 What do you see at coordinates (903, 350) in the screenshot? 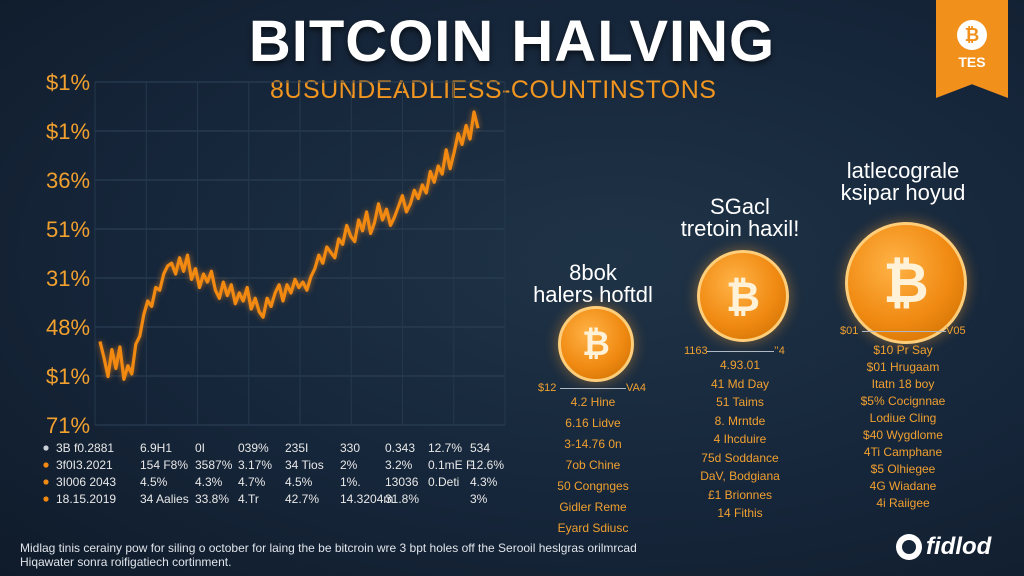
I see `coin-detail-item: $10 Pr Say` at bounding box center [903, 350].